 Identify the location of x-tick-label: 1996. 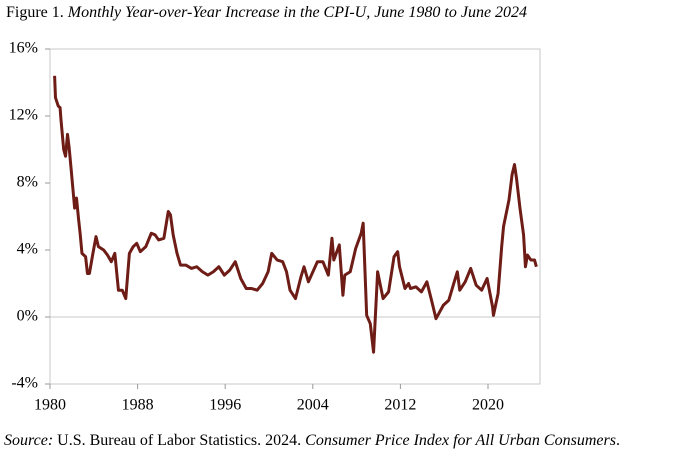
(225, 405).